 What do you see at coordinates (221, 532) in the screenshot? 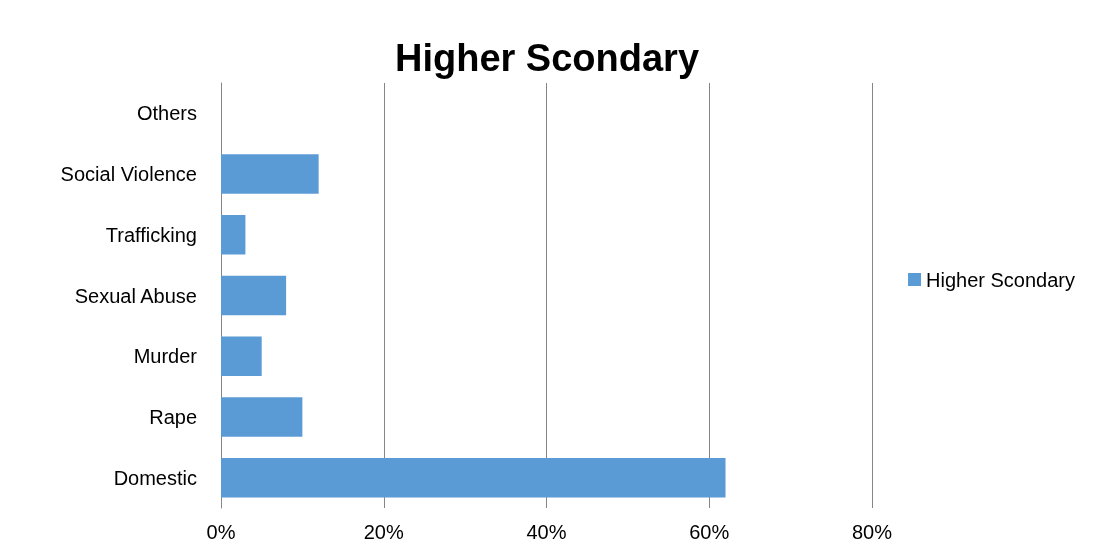
I see `x-tick-label: 0%` at bounding box center [221, 532].